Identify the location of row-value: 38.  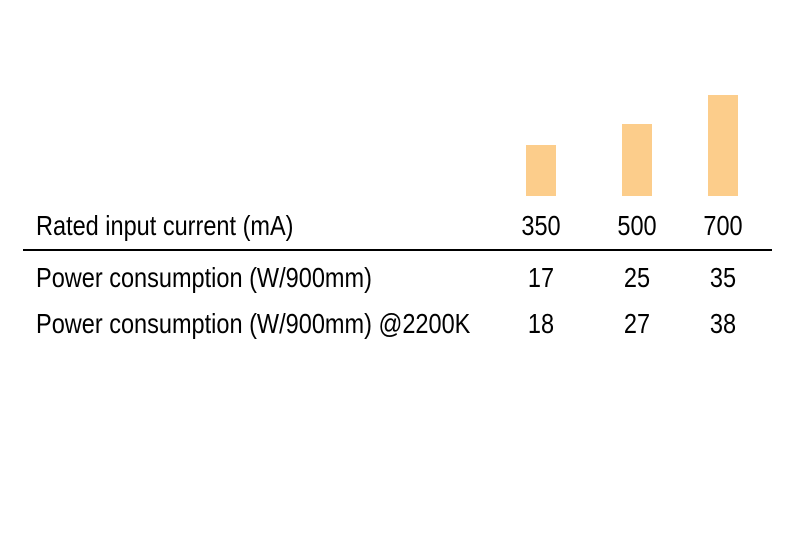
(723, 323).